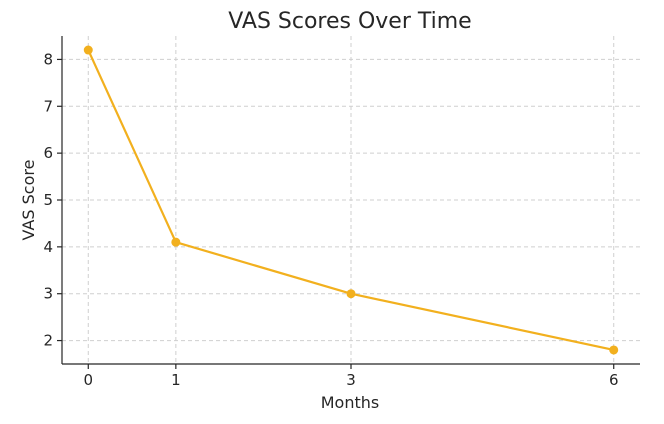  Describe the element at coordinates (48, 106) in the screenshot. I see `y-tick-label: 7` at that location.